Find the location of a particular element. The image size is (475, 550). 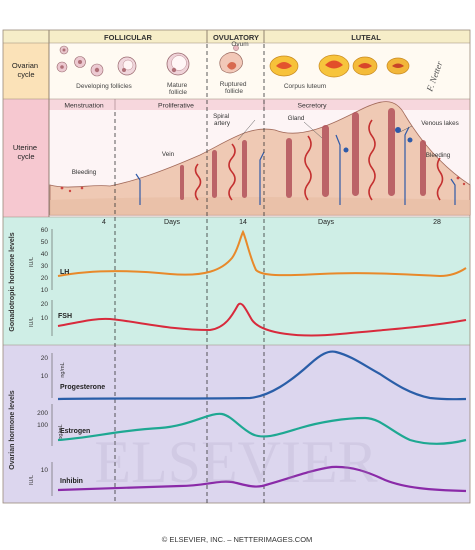

svg-text: pg/mL is located at coordinates (61, 431).